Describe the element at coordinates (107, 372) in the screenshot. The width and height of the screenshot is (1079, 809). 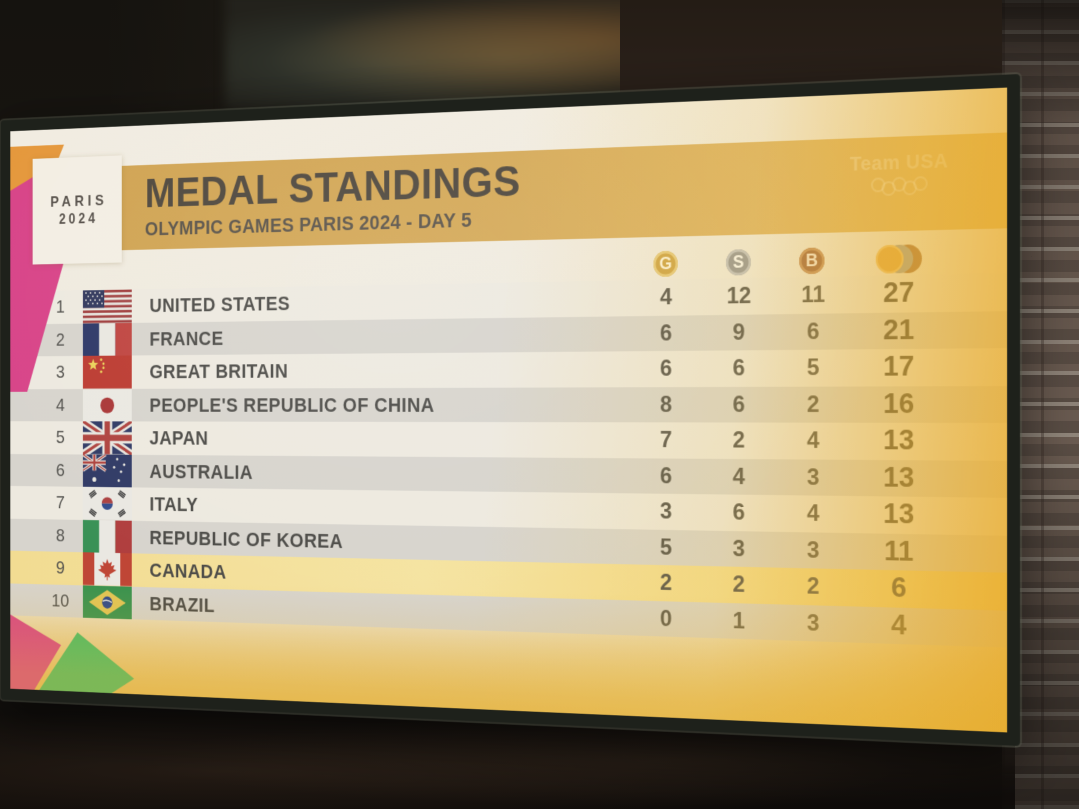
I see `china-flag-icon` at that location.